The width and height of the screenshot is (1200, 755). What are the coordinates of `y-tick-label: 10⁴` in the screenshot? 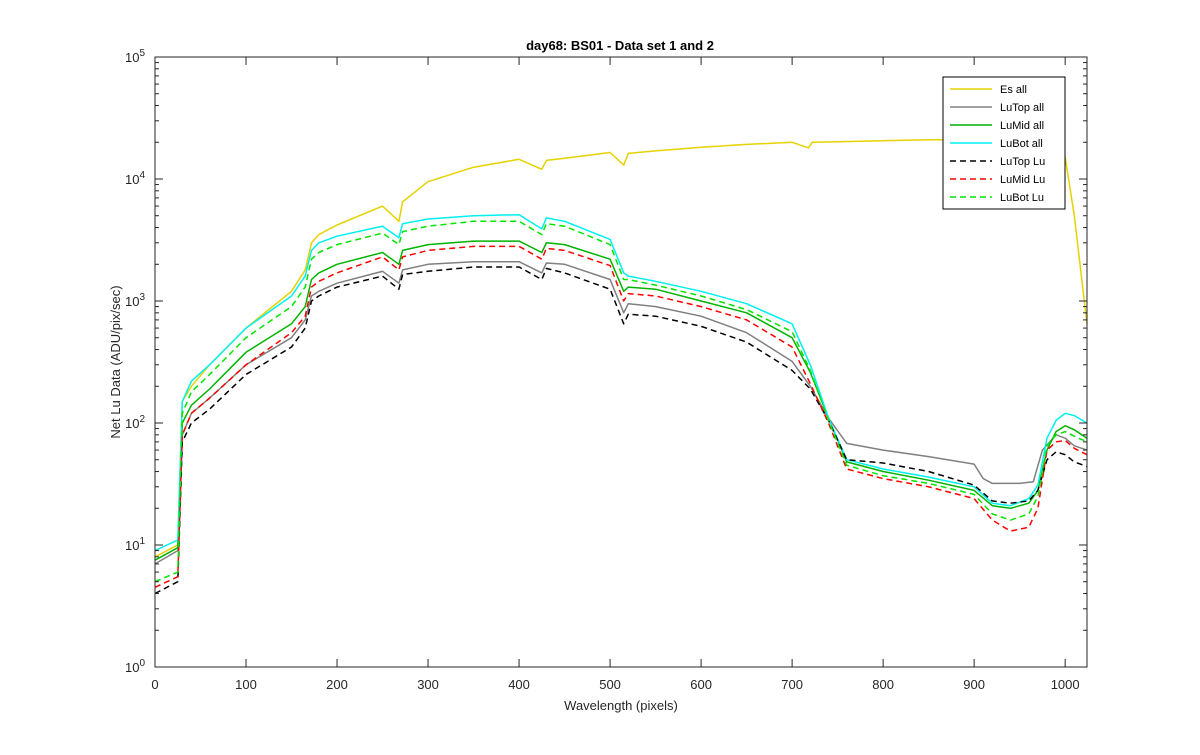 It's located at (135, 178).